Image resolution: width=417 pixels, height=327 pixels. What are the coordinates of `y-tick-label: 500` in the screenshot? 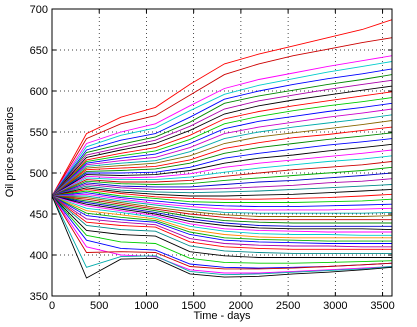 It's located at (39, 174).